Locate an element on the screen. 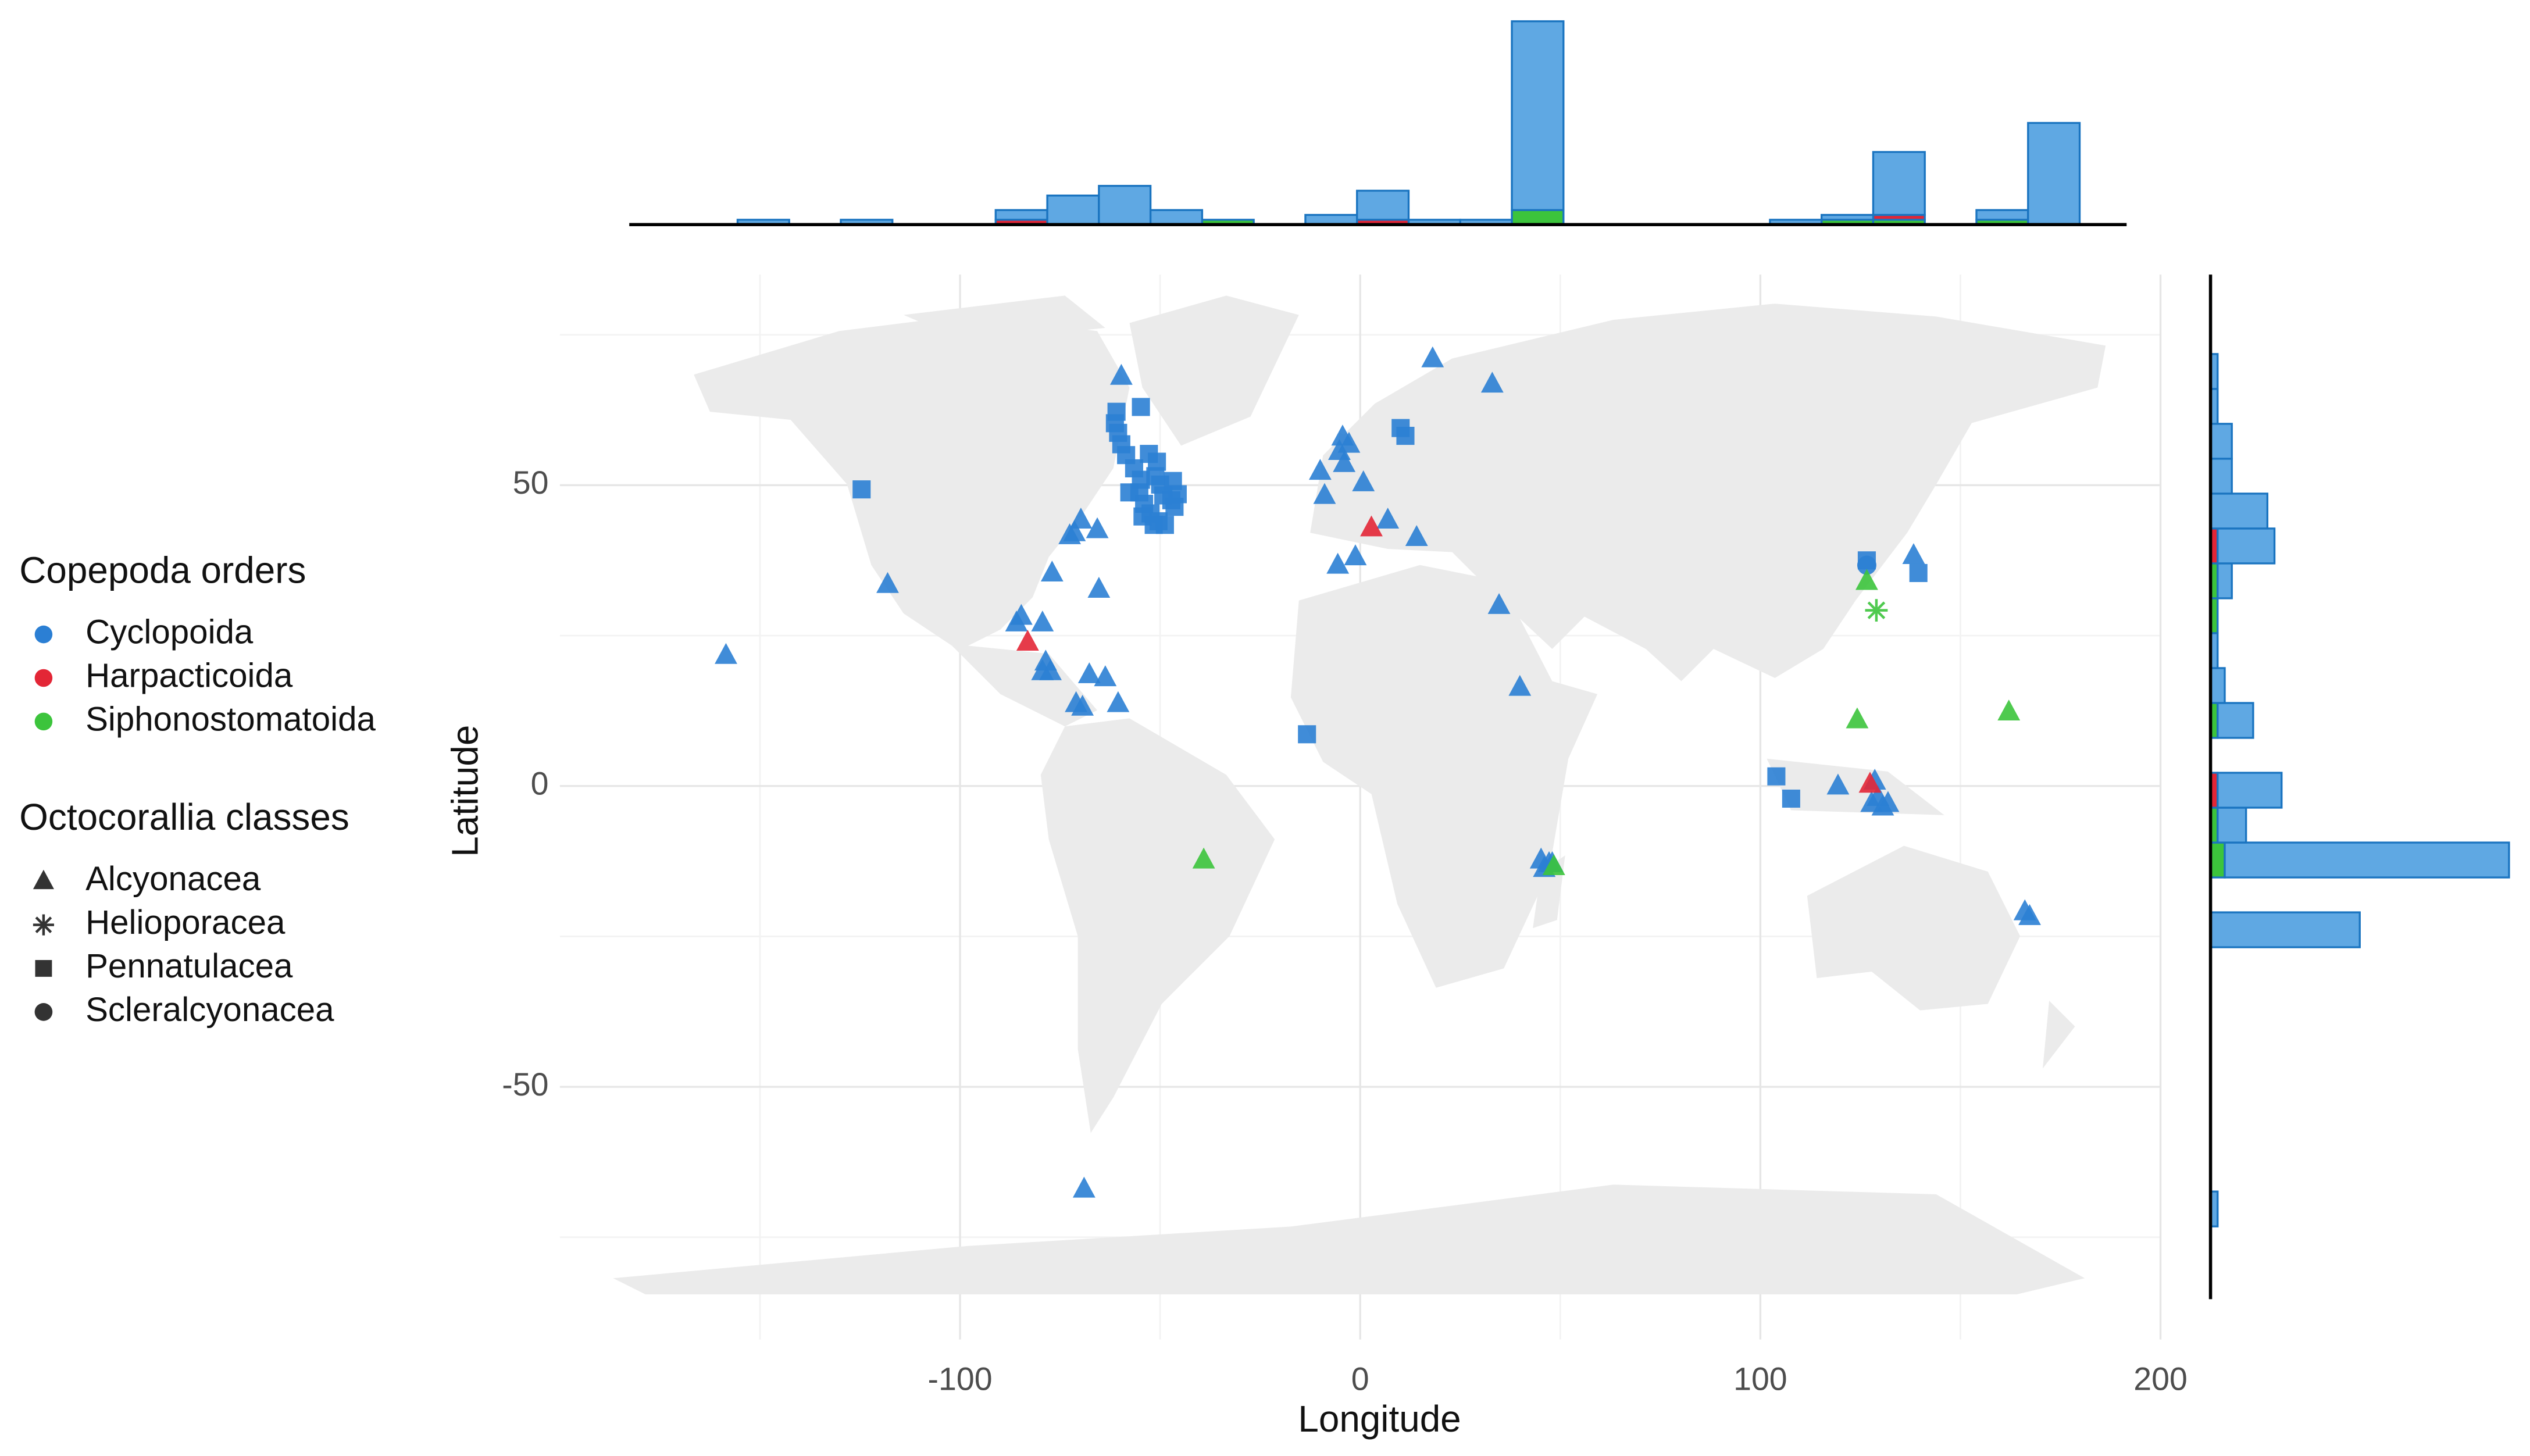  legend-label: Pennatulacea is located at coordinates (189, 966).